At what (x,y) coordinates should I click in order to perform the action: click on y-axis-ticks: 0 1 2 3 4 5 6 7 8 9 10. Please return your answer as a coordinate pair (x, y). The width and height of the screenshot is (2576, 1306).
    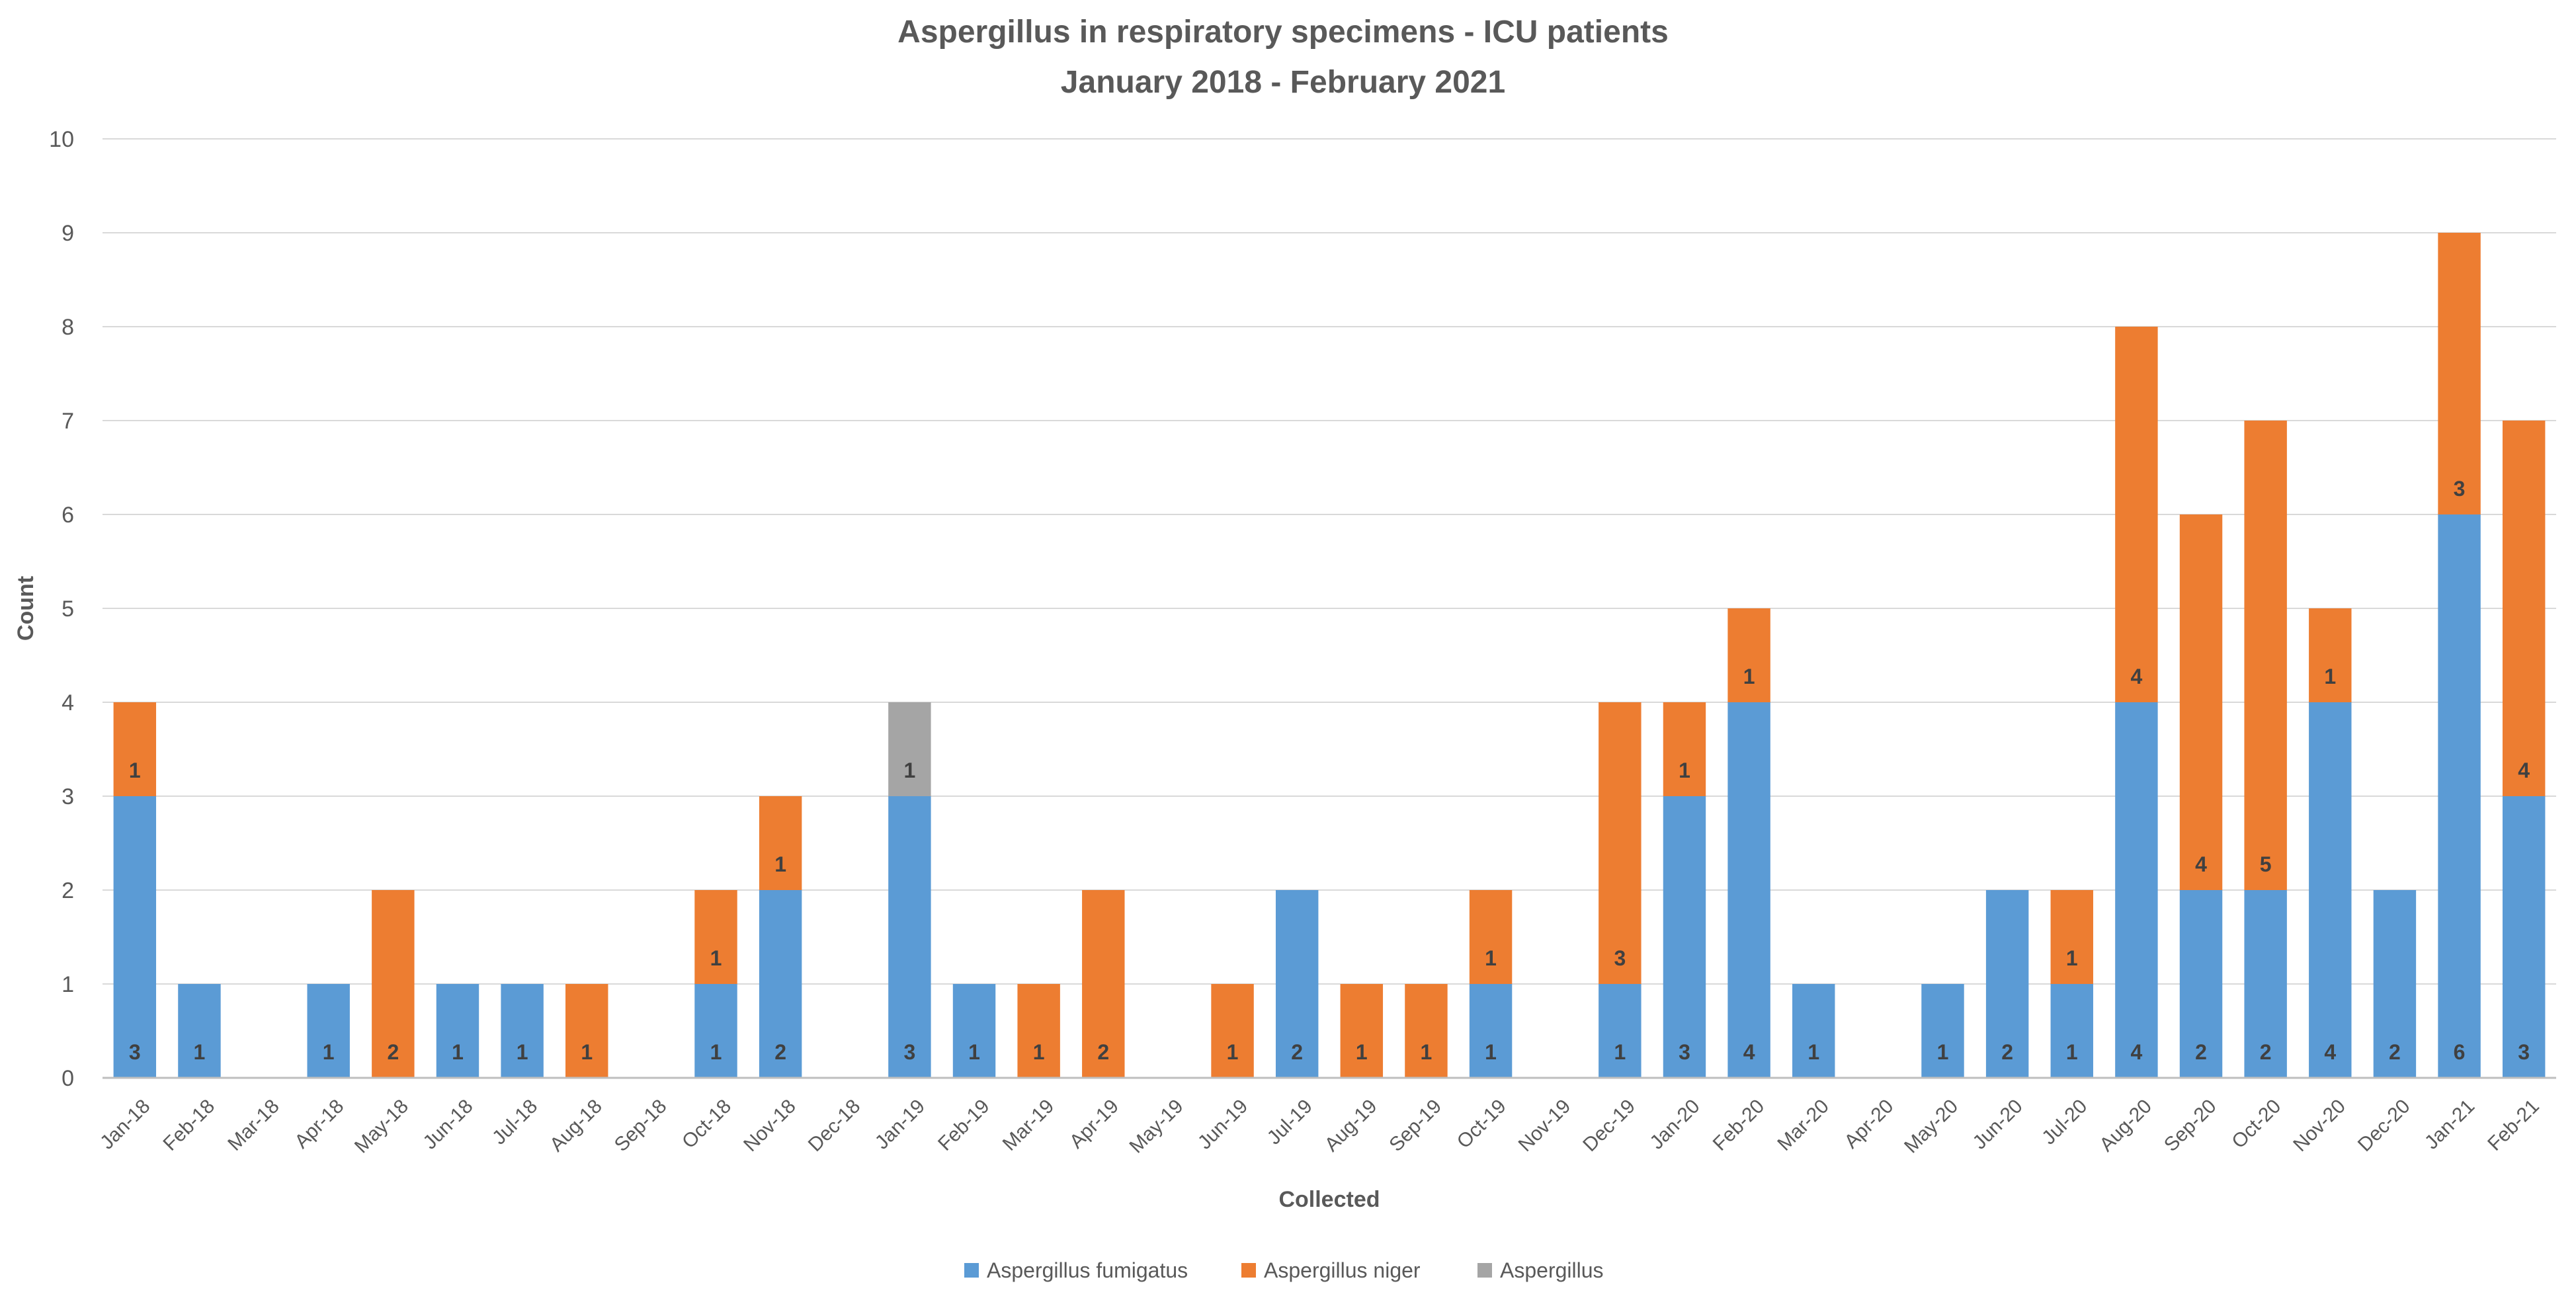
    Looking at the image, I should click on (62, 609).